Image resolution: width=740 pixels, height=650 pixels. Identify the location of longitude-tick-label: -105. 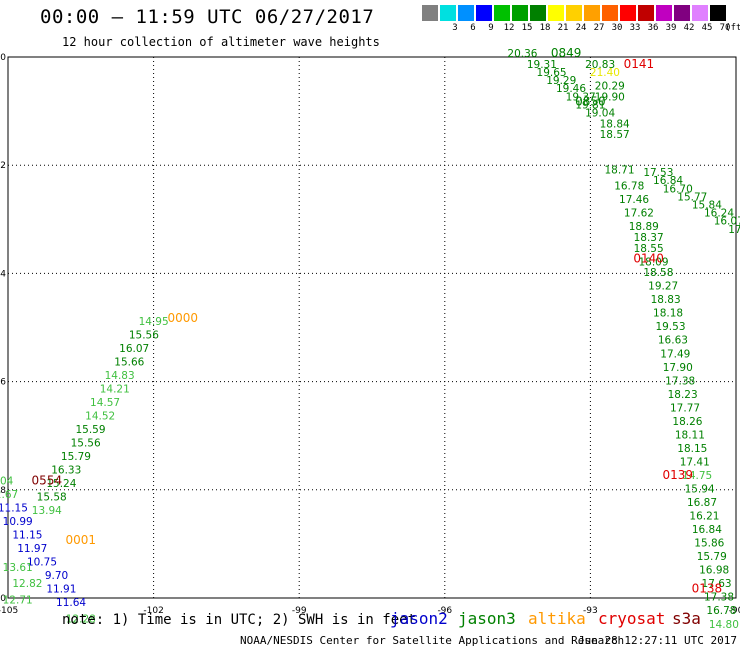
(9, 611).